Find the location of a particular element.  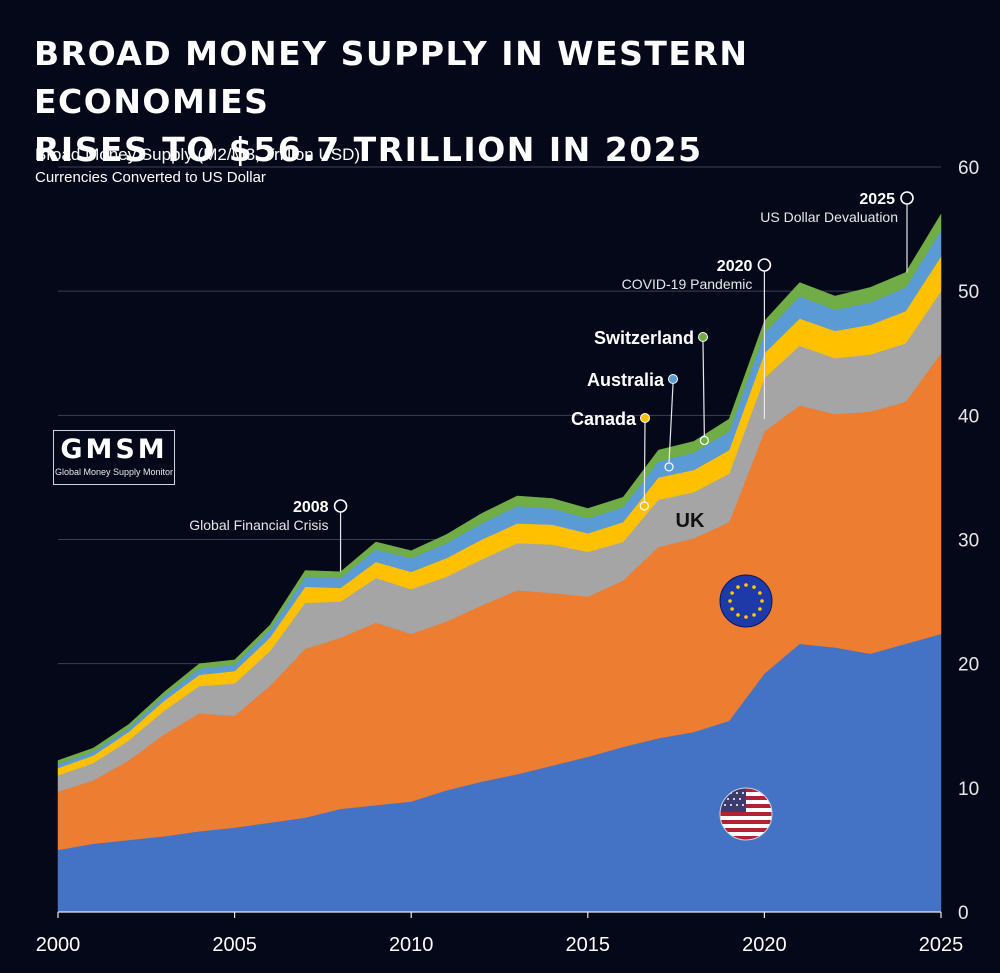

series-label-canada: Canada is located at coordinates (604, 419).